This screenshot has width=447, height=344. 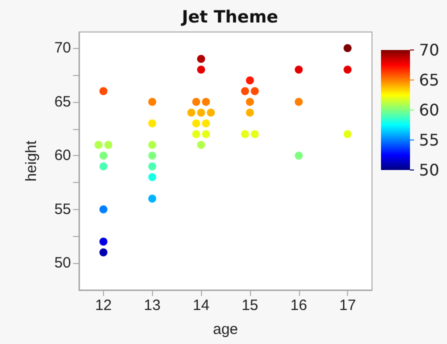 I want to click on y-axis-title: height, so click(x=31, y=161).